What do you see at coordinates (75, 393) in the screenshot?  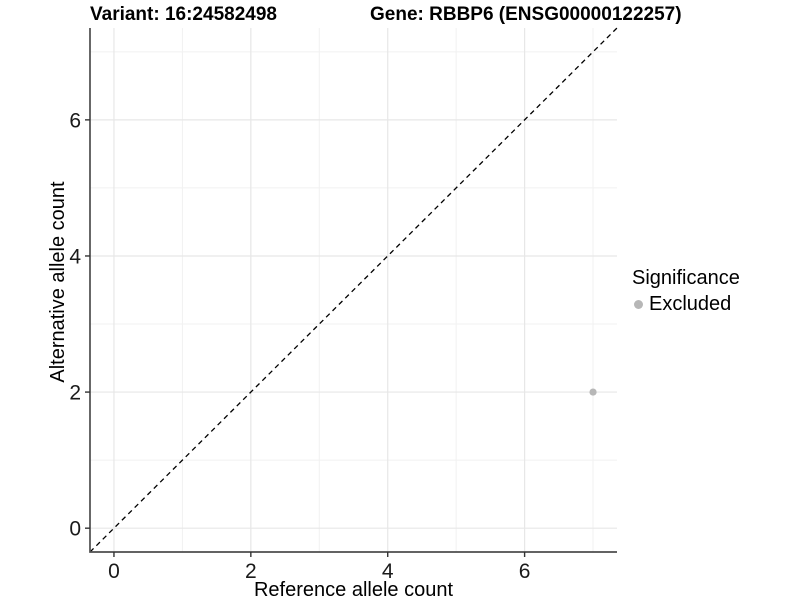 I see `y-tick-label: 2` at bounding box center [75, 393].